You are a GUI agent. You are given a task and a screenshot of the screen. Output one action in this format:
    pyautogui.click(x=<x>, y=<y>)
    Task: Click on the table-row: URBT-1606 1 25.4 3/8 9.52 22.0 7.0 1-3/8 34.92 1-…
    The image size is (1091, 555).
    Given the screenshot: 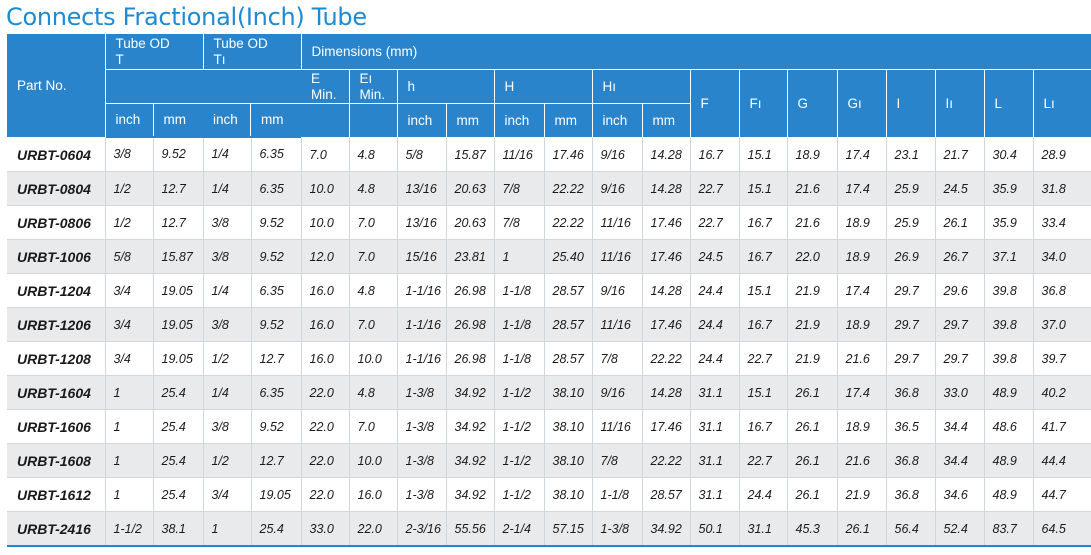 What is the action you would take?
    pyautogui.click(x=549, y=426)
    